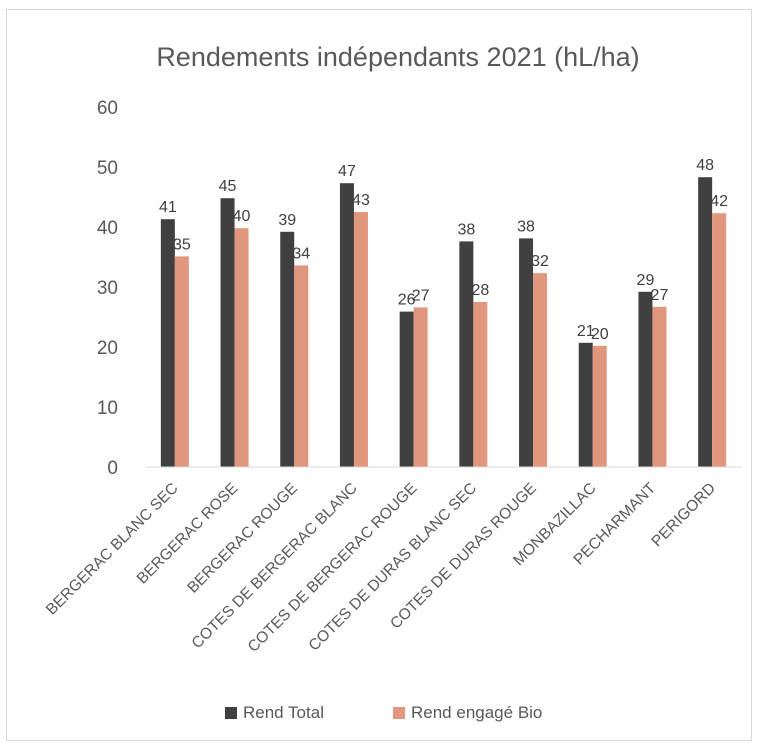 The height and width of the screenshot is (749, 760). I want to click on chart-title: Rendements indépendants 2021 (hL/ha), so click(397, 57).